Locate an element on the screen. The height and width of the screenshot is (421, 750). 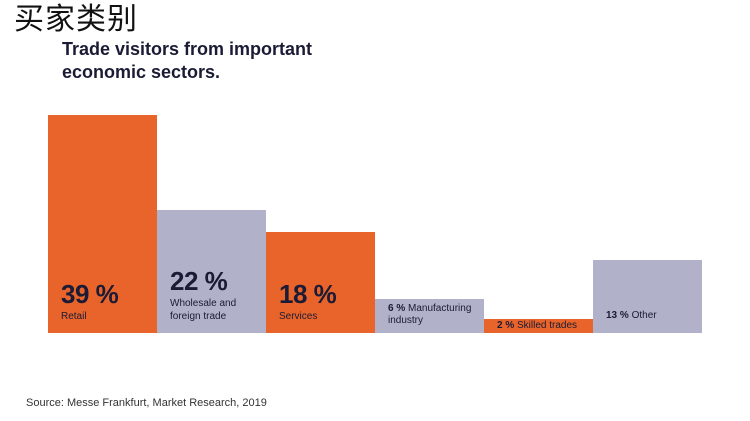
bar-label: 39 % Retail is located at coordinates (90, 301).